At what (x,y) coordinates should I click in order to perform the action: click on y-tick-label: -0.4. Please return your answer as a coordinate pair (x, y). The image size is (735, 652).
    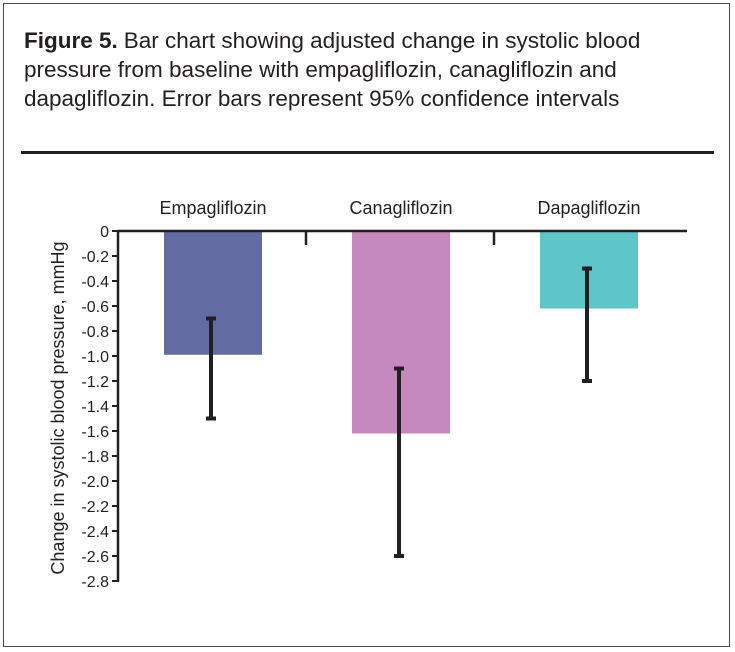
    Looking at the image, I should click on (95, 282).